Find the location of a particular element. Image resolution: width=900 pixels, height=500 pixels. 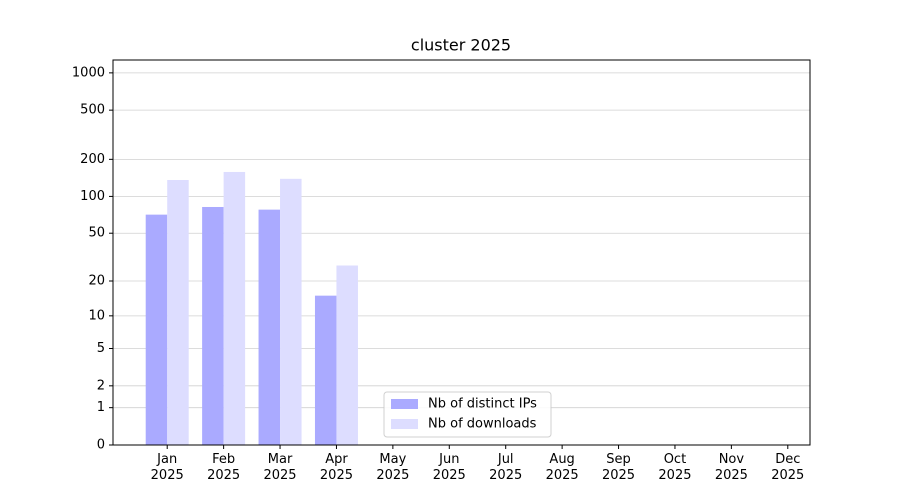

y-tick-label: 50 is located at coordinates (96, 233).